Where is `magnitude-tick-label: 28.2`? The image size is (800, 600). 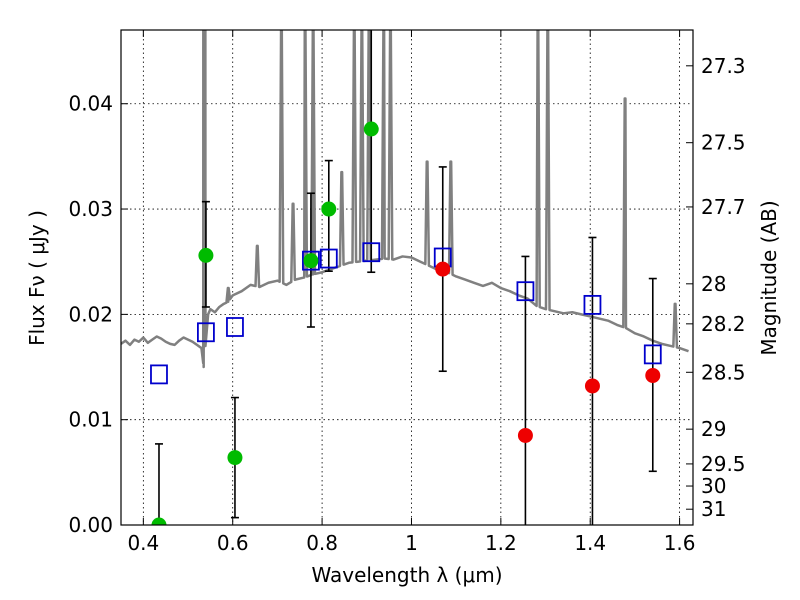
magnitude-tick-label: 28.2 is located at coordinates (723, 324).